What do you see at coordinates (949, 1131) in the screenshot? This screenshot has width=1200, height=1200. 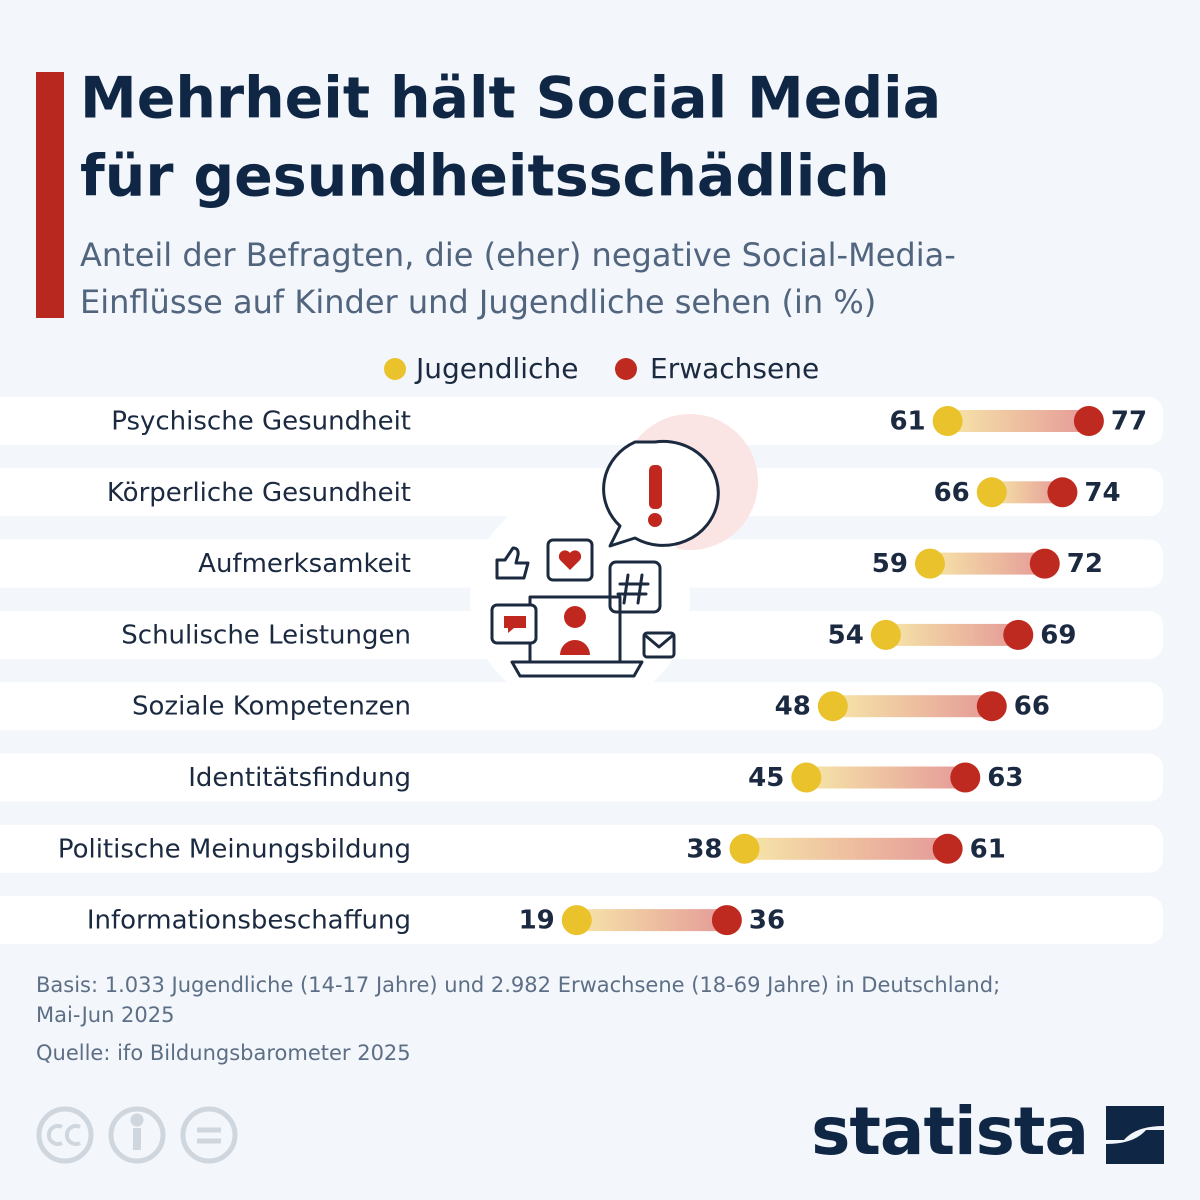 I see `brand-logo: statista` at bounding box center [949, 1131].